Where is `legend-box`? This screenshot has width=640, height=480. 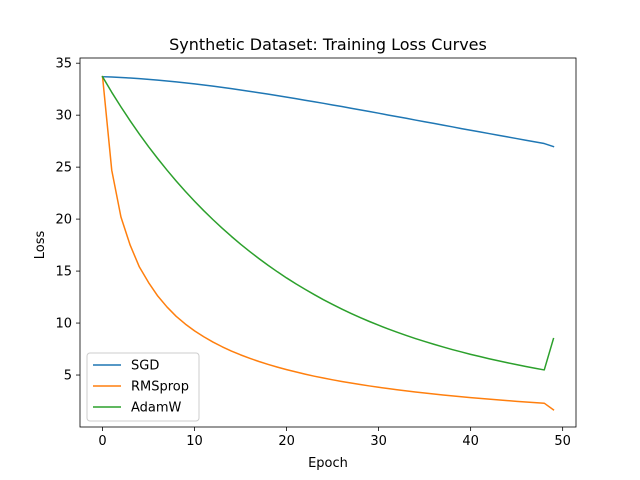
legend-box is located at coordinates (143, 387).